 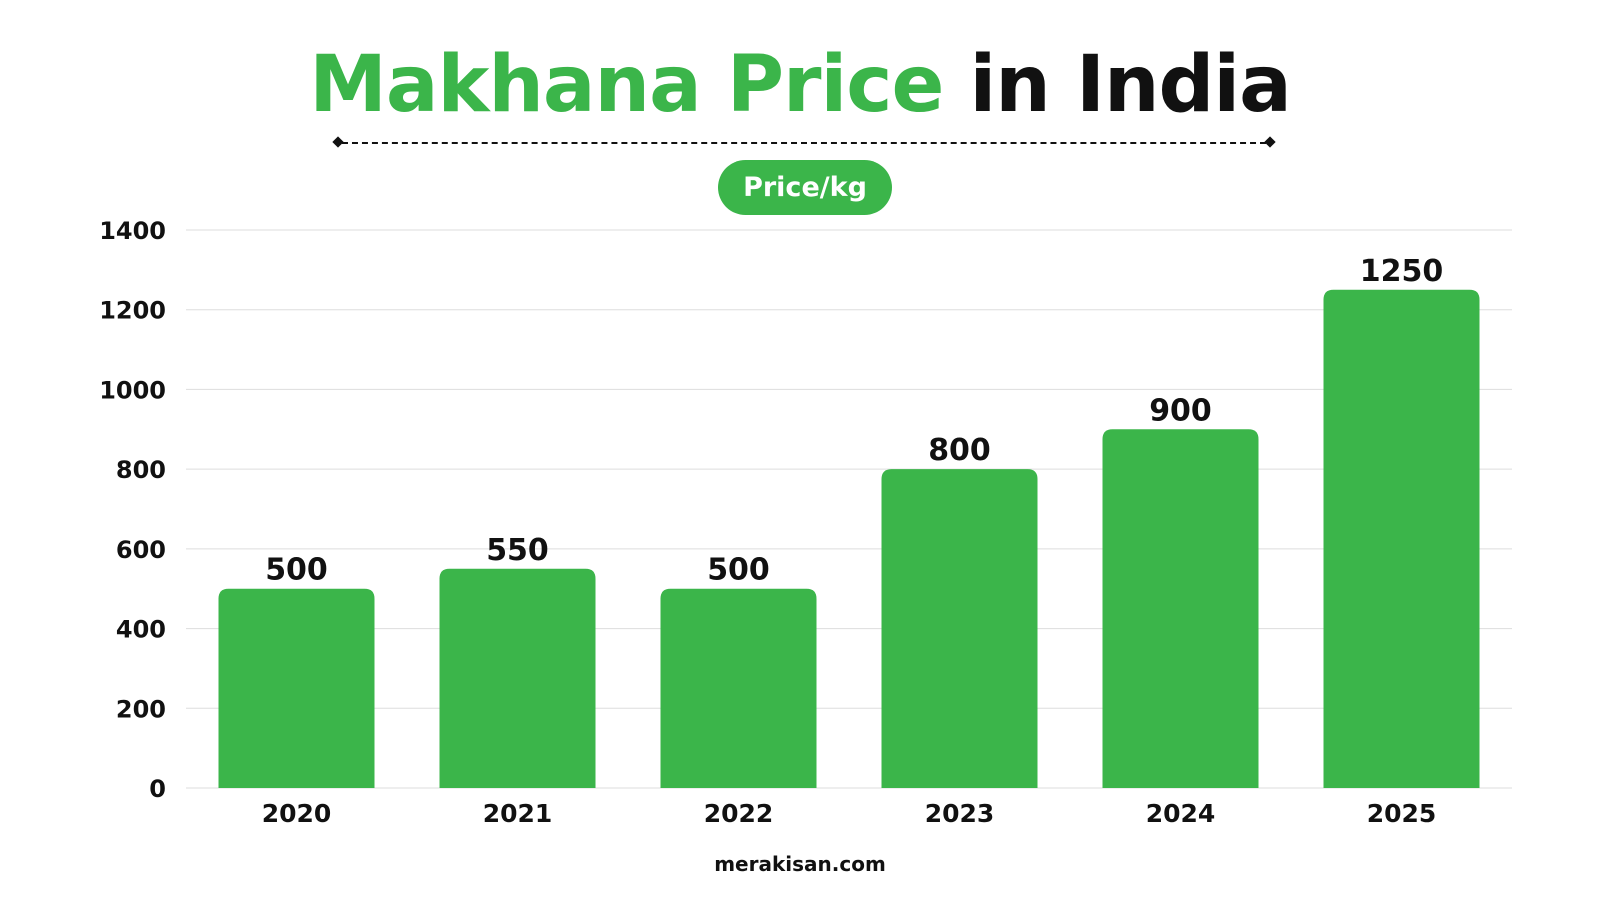 What do you see at coordinates (626, 85) in the screenshot?
I see `chart-title-highlight: Makhana Price` at bounding box center [626, 85].